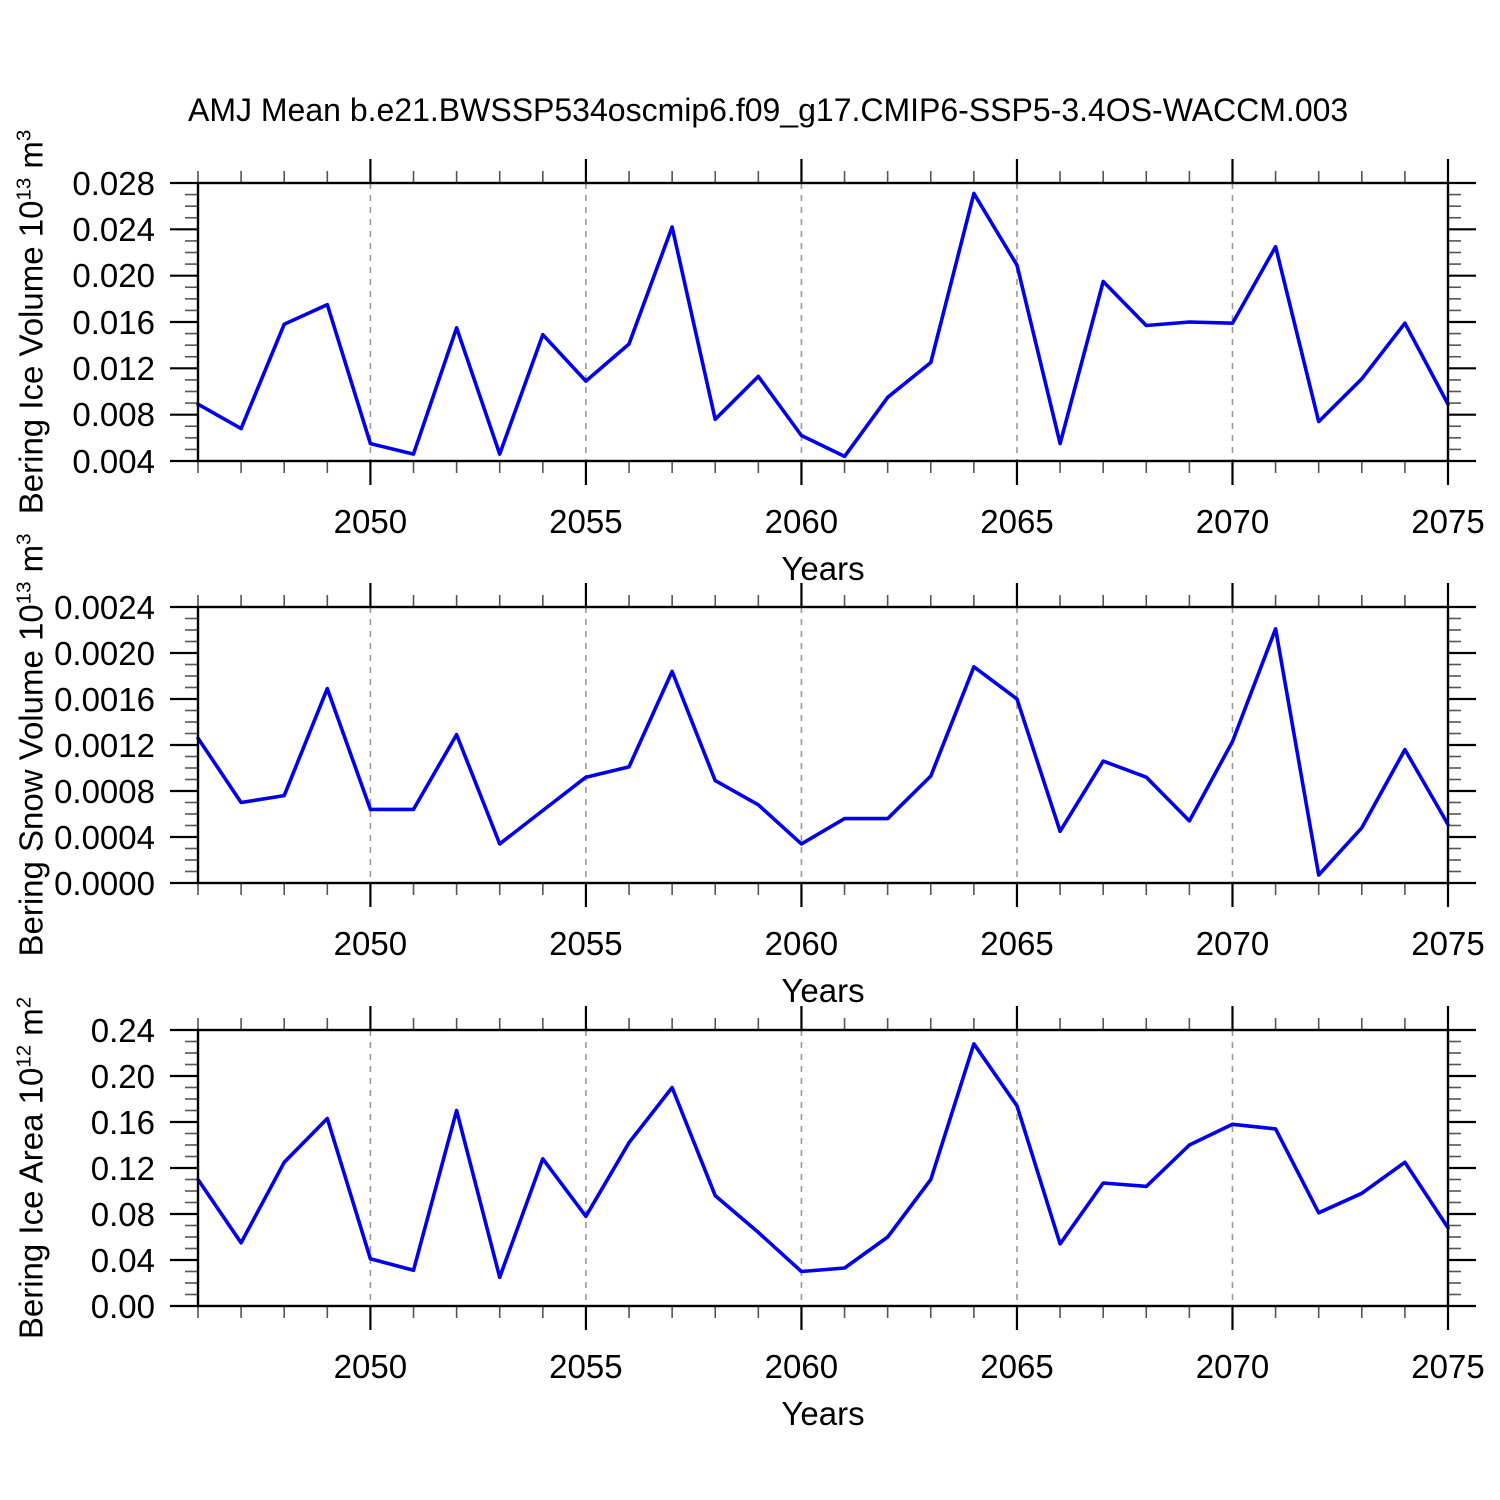 The image size is (1500, 1500). I want to click on y-tick-label: 0.0024, so click(104, 607).